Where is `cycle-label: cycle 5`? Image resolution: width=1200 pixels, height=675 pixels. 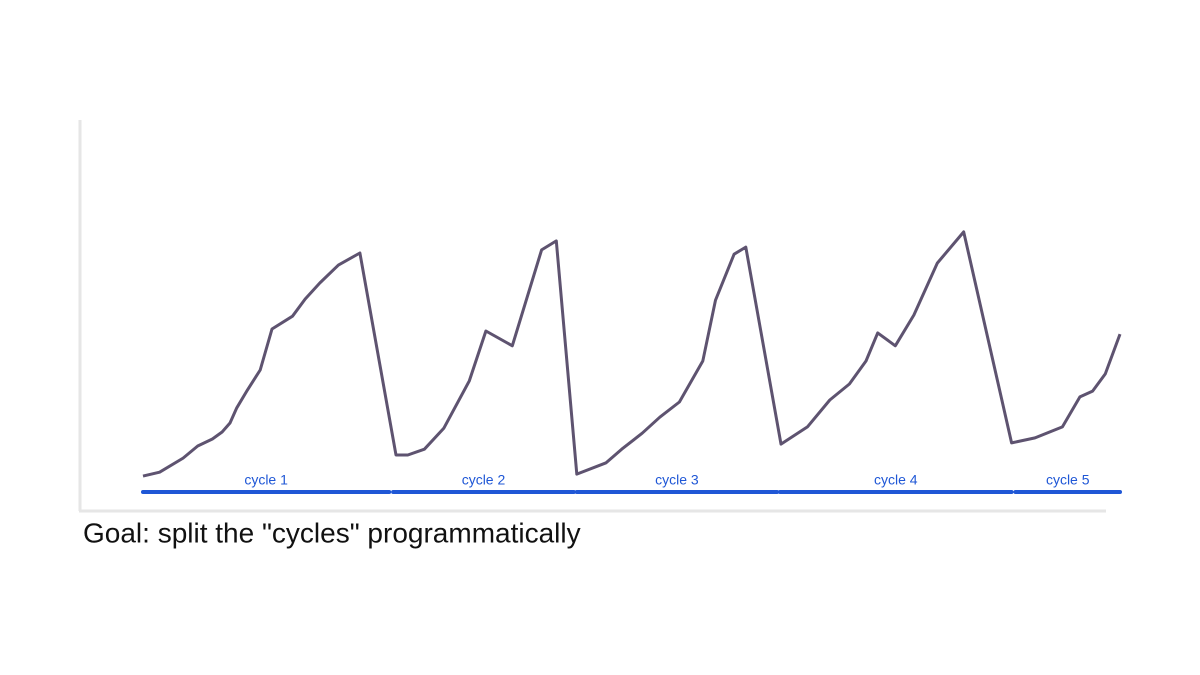
cycle-label: cycle 5 is located at coordinates (1068, 480).